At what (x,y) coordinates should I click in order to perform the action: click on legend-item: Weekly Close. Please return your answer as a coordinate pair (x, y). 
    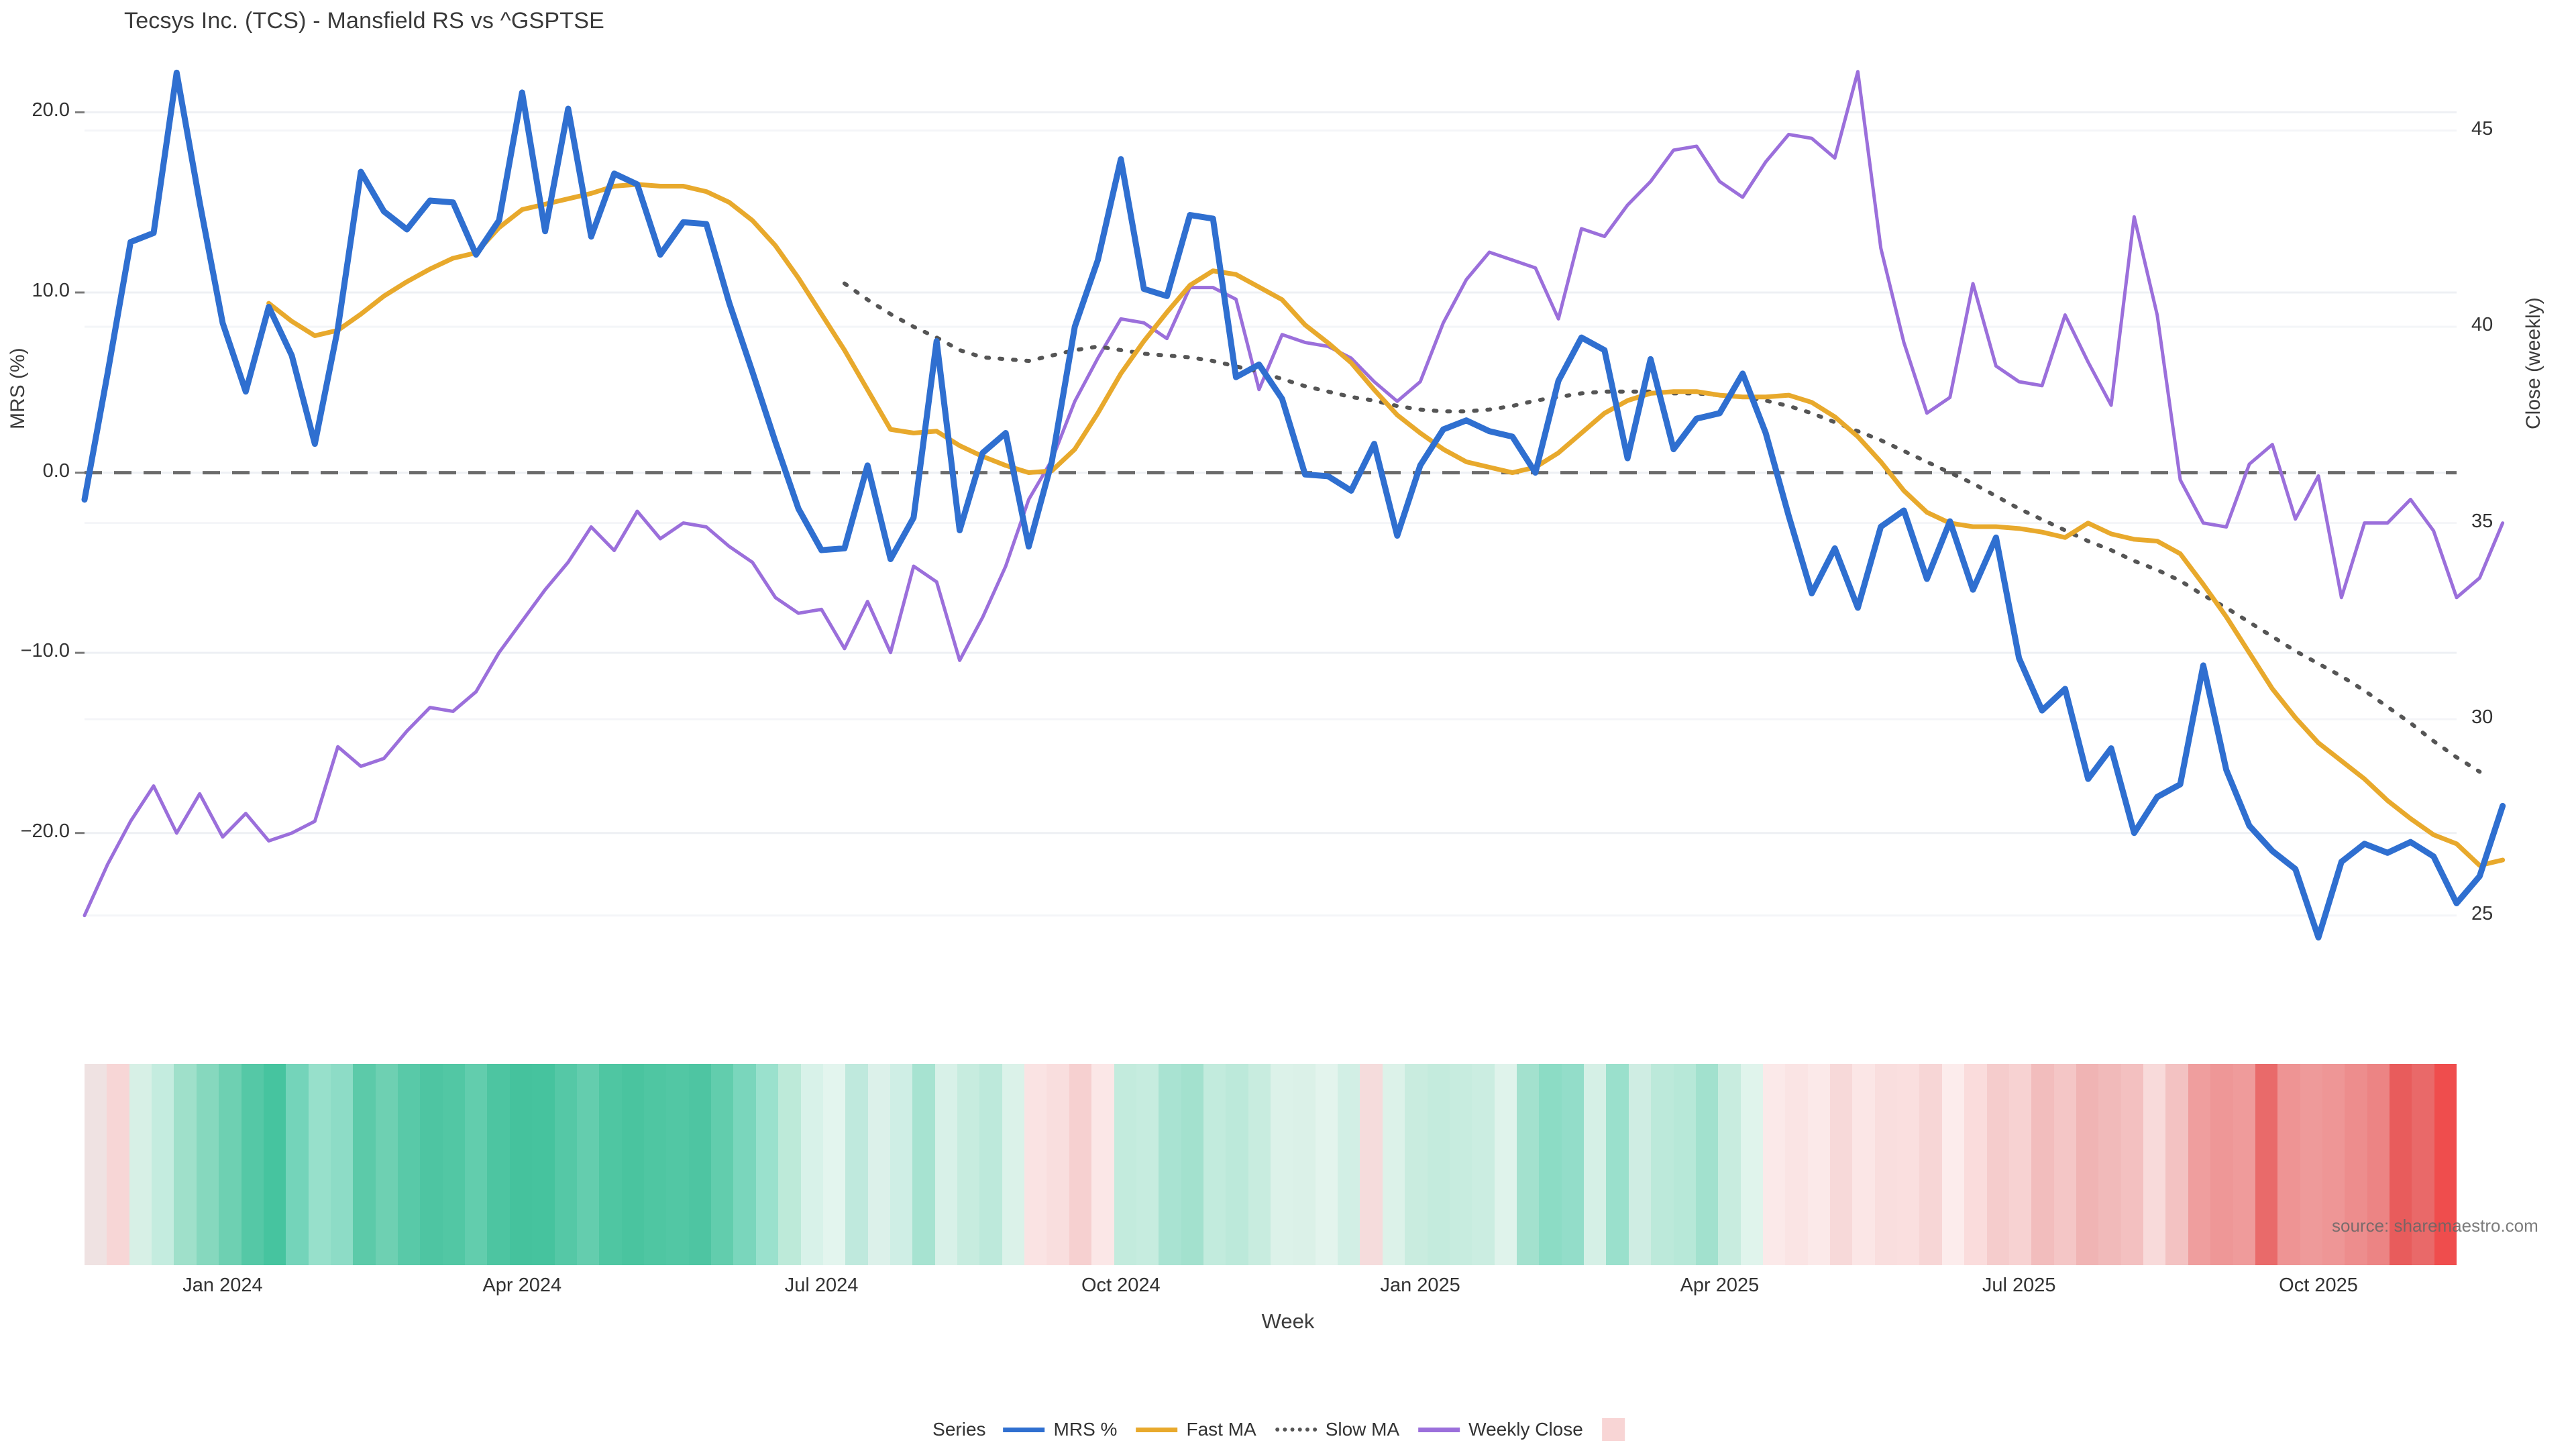
    Looking at the image, I should click on (1500, 1429).